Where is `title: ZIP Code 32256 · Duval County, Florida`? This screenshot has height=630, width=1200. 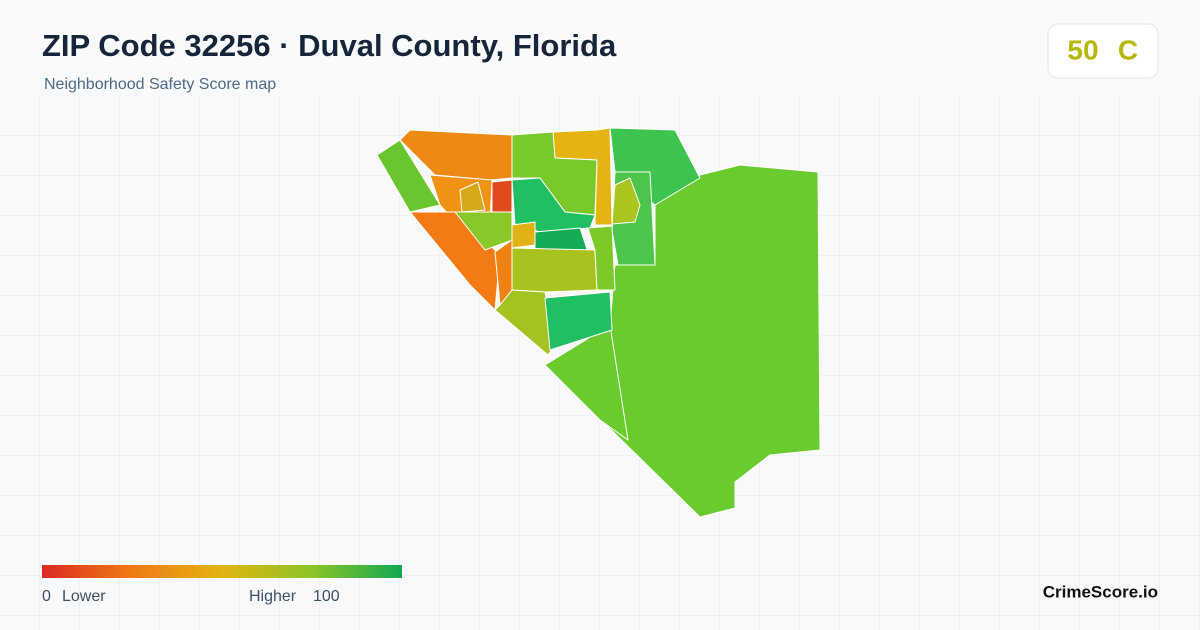 title: ZIP Code 32256 · Duval County, Florida is located at coordinates (329, 45).